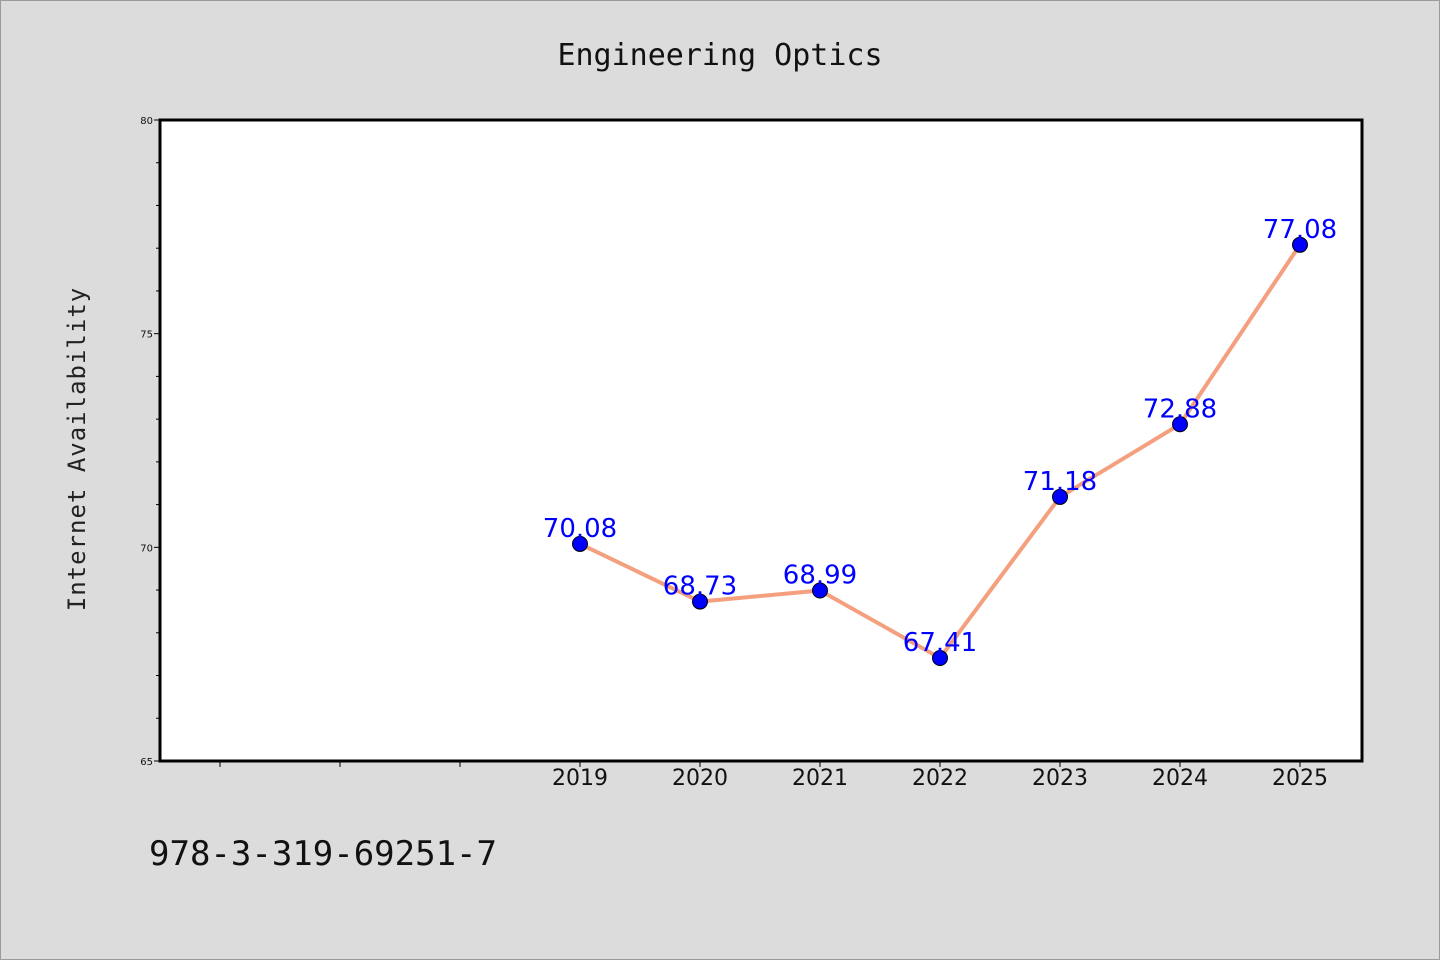 The width and height of the screenshot is (1440, 960). I want to click on y-tick-label: 75, so click(146, 335).